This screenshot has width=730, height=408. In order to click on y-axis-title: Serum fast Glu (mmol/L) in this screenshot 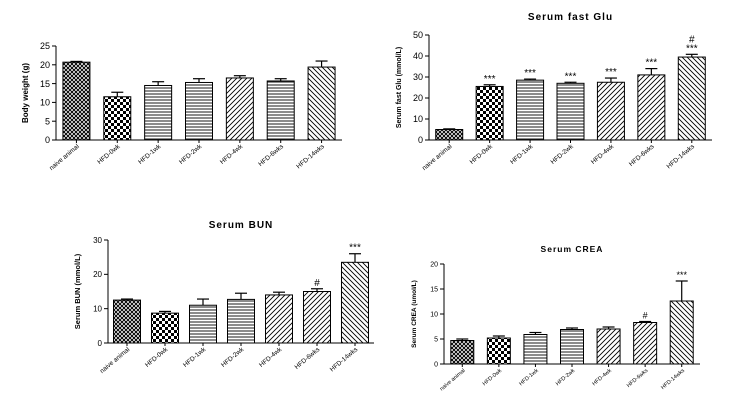, I will do `click(399, 87)`.